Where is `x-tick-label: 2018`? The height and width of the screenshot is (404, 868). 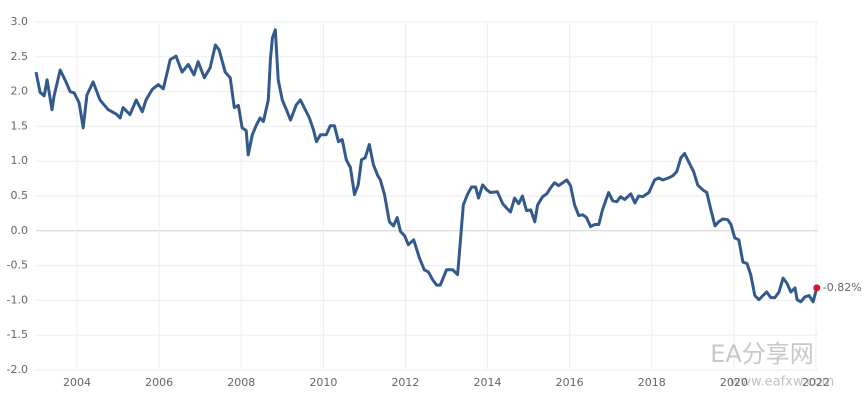
x-tick-label: 2018 is located at coordinates (652, 382).